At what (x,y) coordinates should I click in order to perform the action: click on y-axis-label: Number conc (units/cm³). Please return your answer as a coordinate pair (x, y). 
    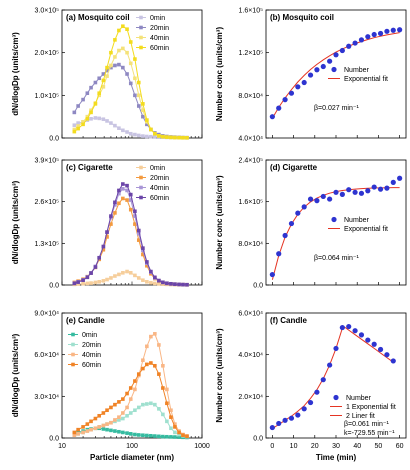
    Looking at the image, I should click on (219, 74).